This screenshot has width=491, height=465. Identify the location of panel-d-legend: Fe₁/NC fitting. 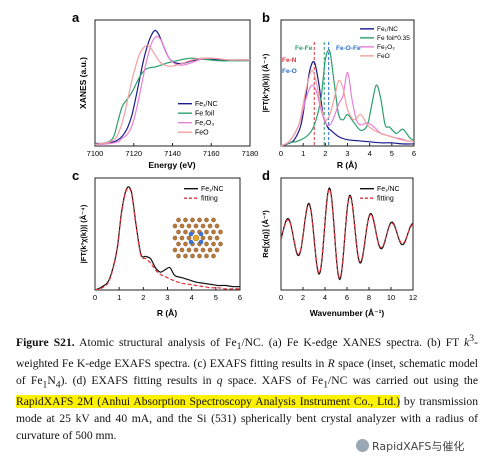
(380, 194).